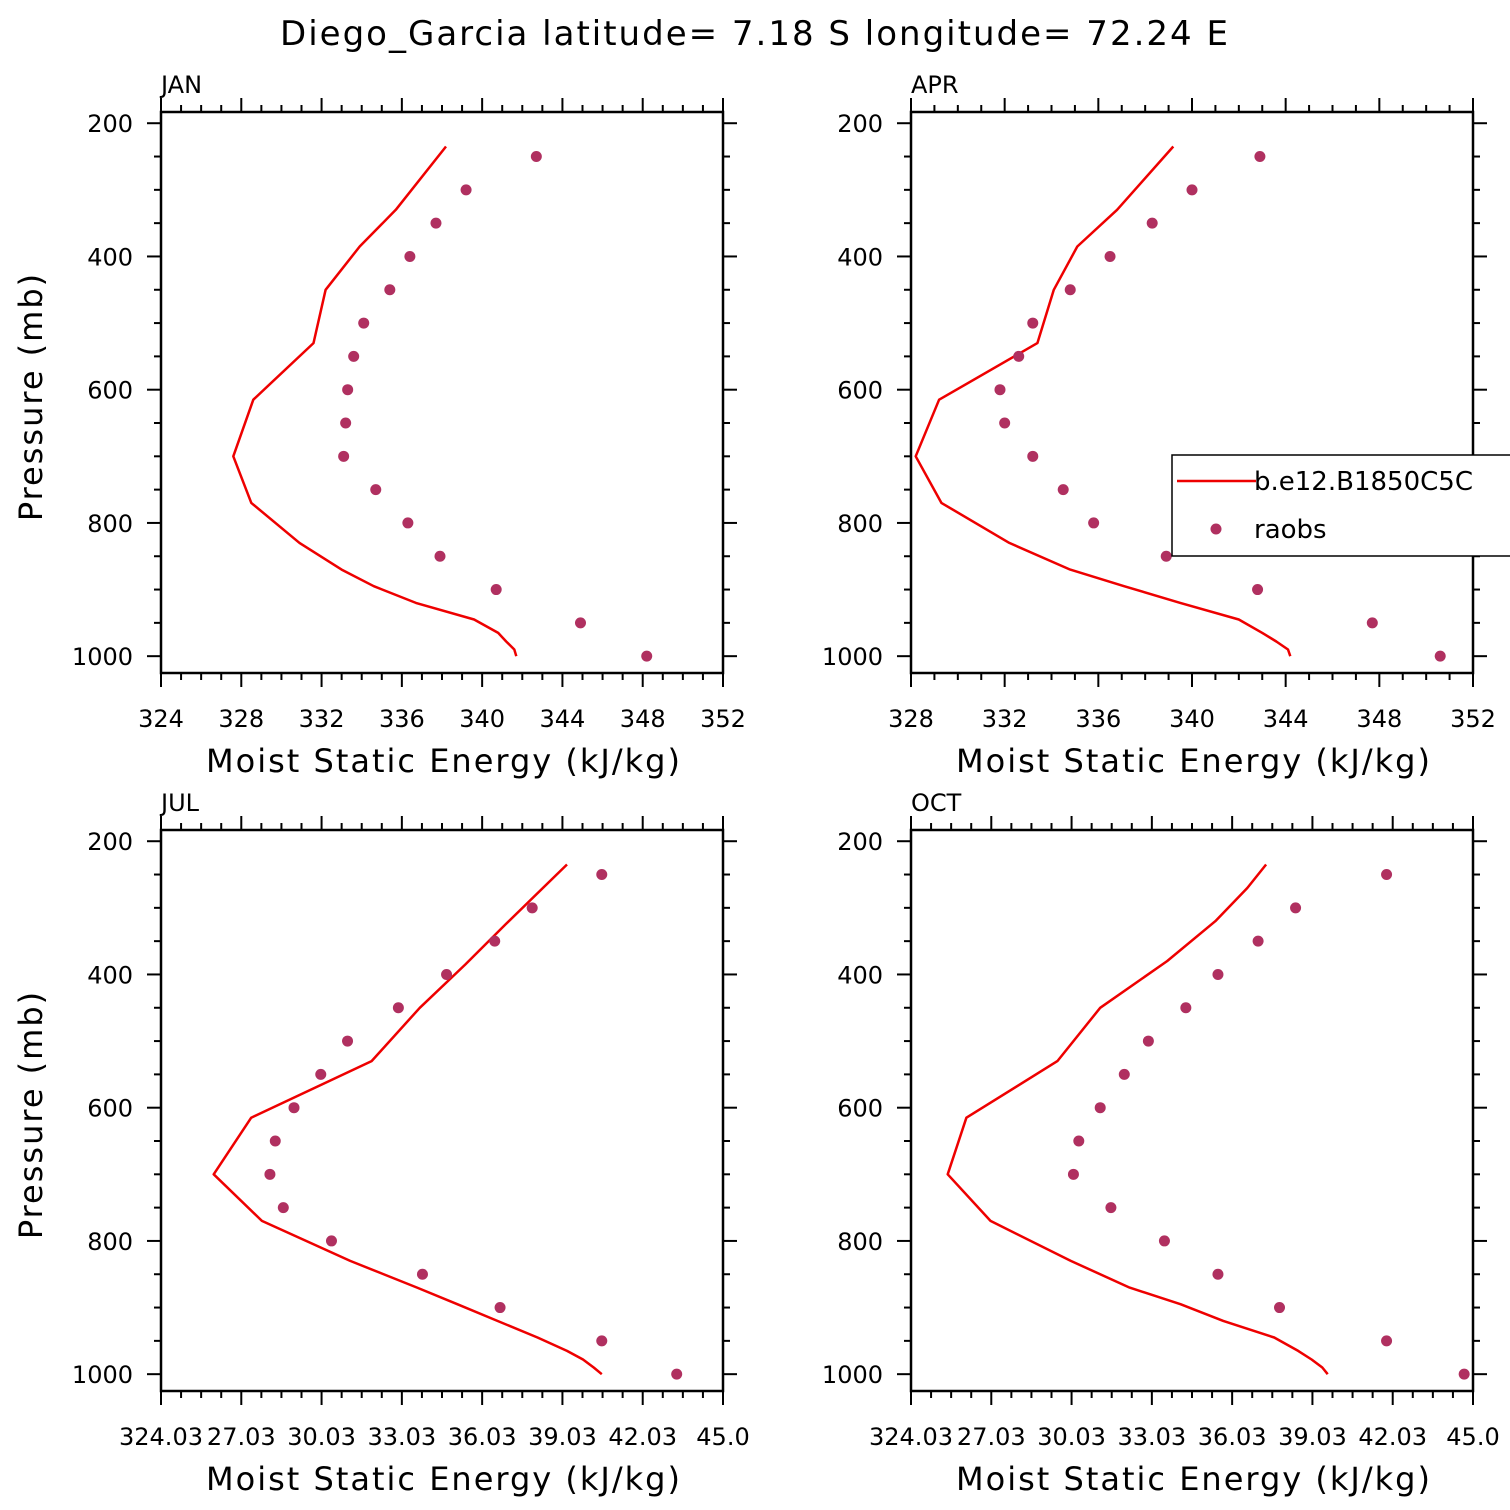 The image size is (1510, 1510). Describe the element at coordinates (936, 803) in the screenshot. I see `panel-label: OCT` at that location.